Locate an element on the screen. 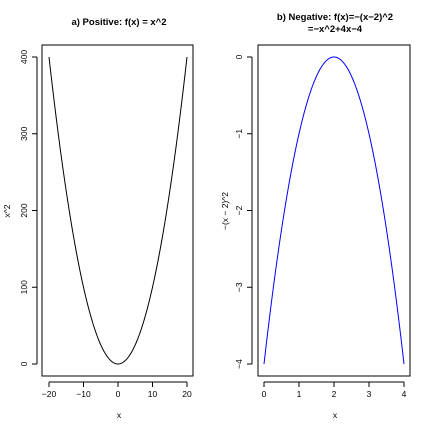 The image size is (432, 432). panel-a-x-axis: −20 −10 0 10 20 is located at coordinates (117, 390).